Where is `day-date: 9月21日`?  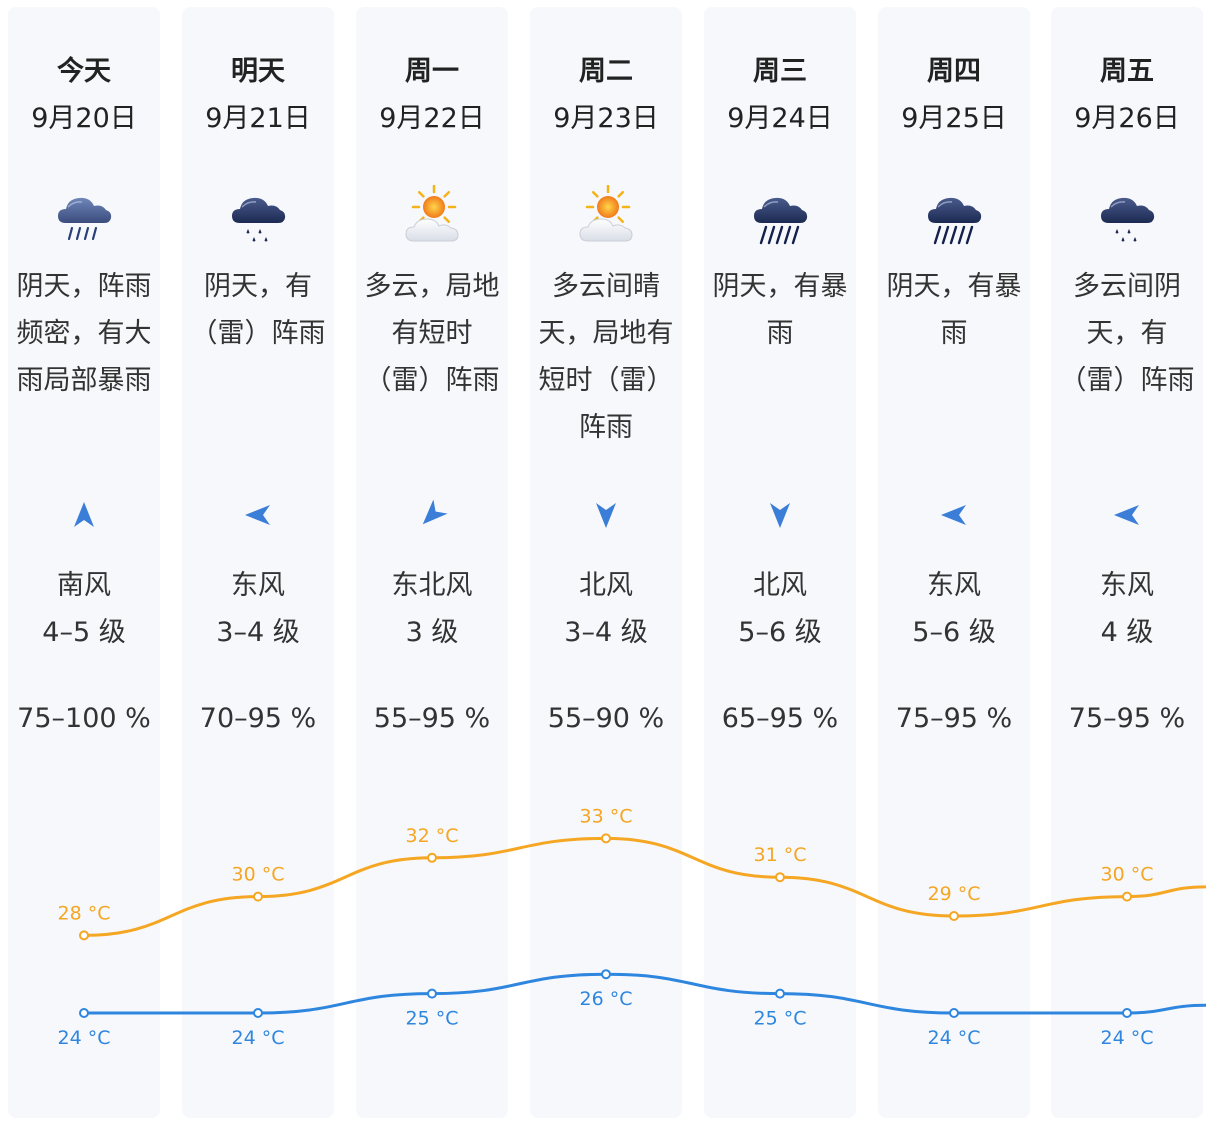
day-date: 9月21日 is located at coordinates (258, 118).